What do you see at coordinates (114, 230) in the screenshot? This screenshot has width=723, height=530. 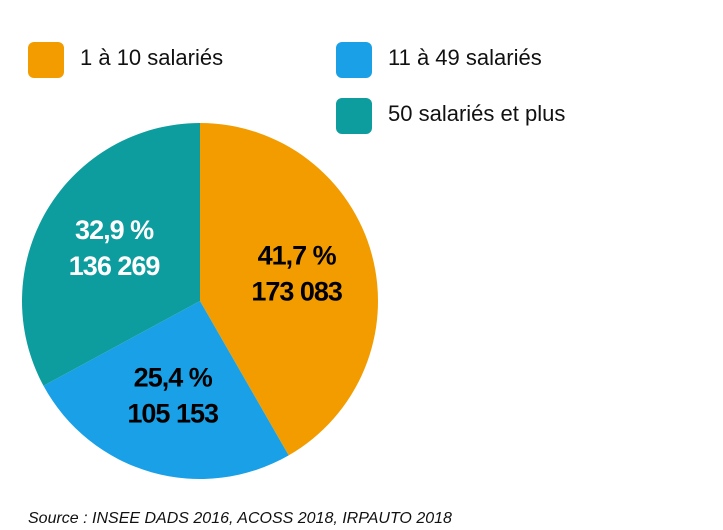 I see `slice-percent: 32,9 %` at bounding box center [114, 230].